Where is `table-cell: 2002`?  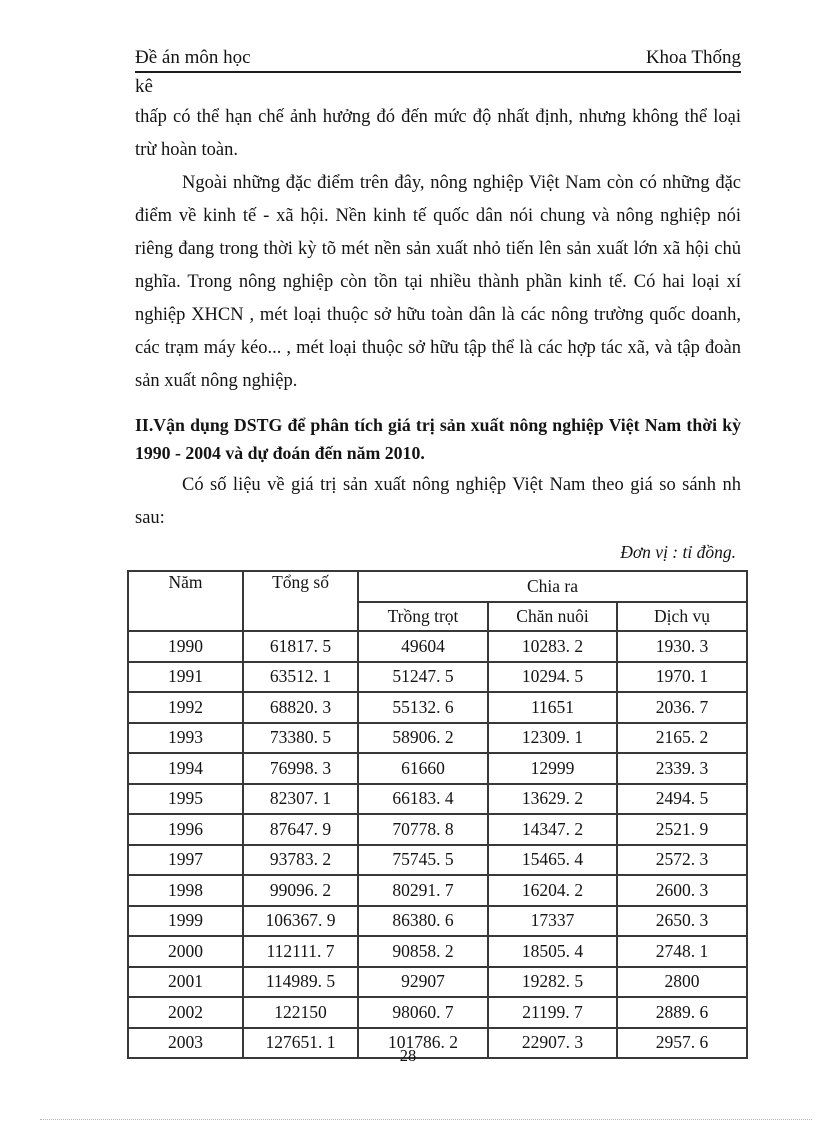
table-cell: 2002 is located at coordinates (185, 1012).